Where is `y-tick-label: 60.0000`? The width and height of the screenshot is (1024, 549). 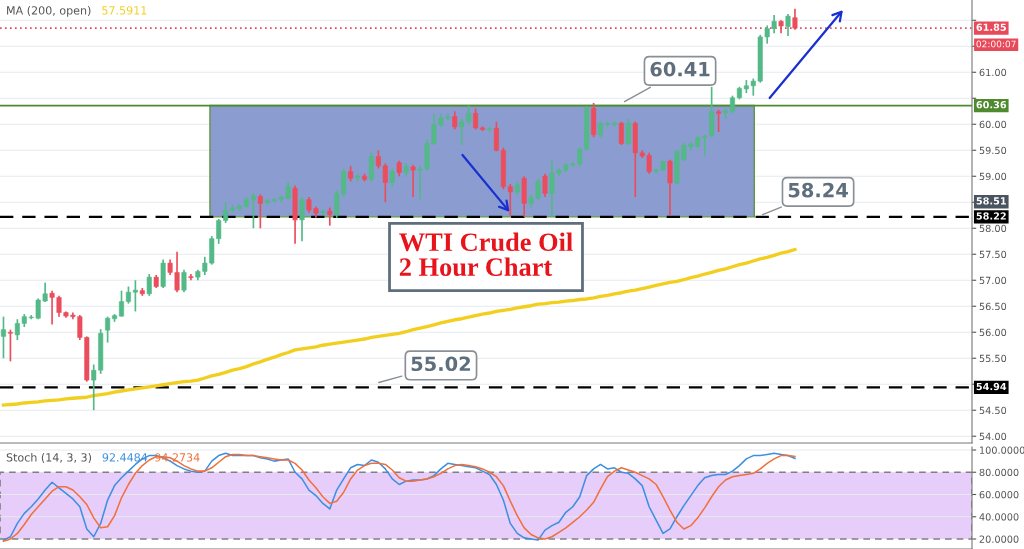
y-tick-label: 60.0000 is located at coordinates (999, 494).